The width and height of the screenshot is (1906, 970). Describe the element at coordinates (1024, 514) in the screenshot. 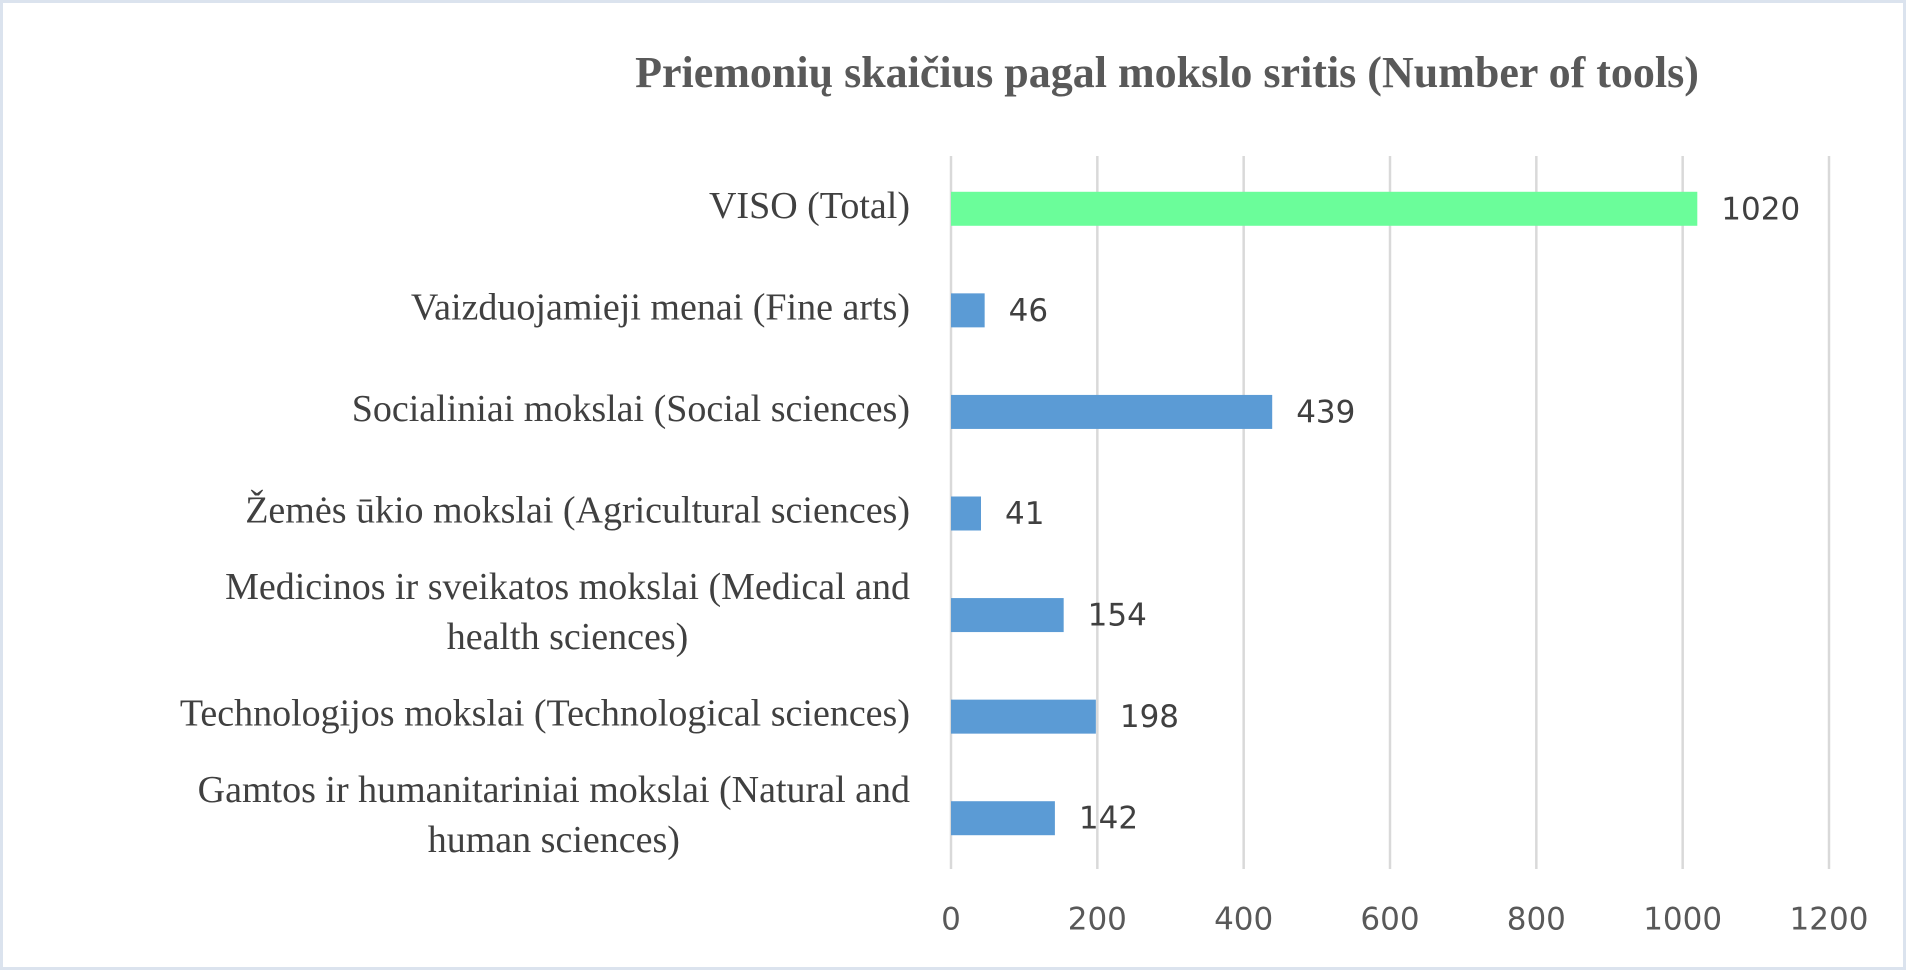

I see `data-label: 41` at that location.